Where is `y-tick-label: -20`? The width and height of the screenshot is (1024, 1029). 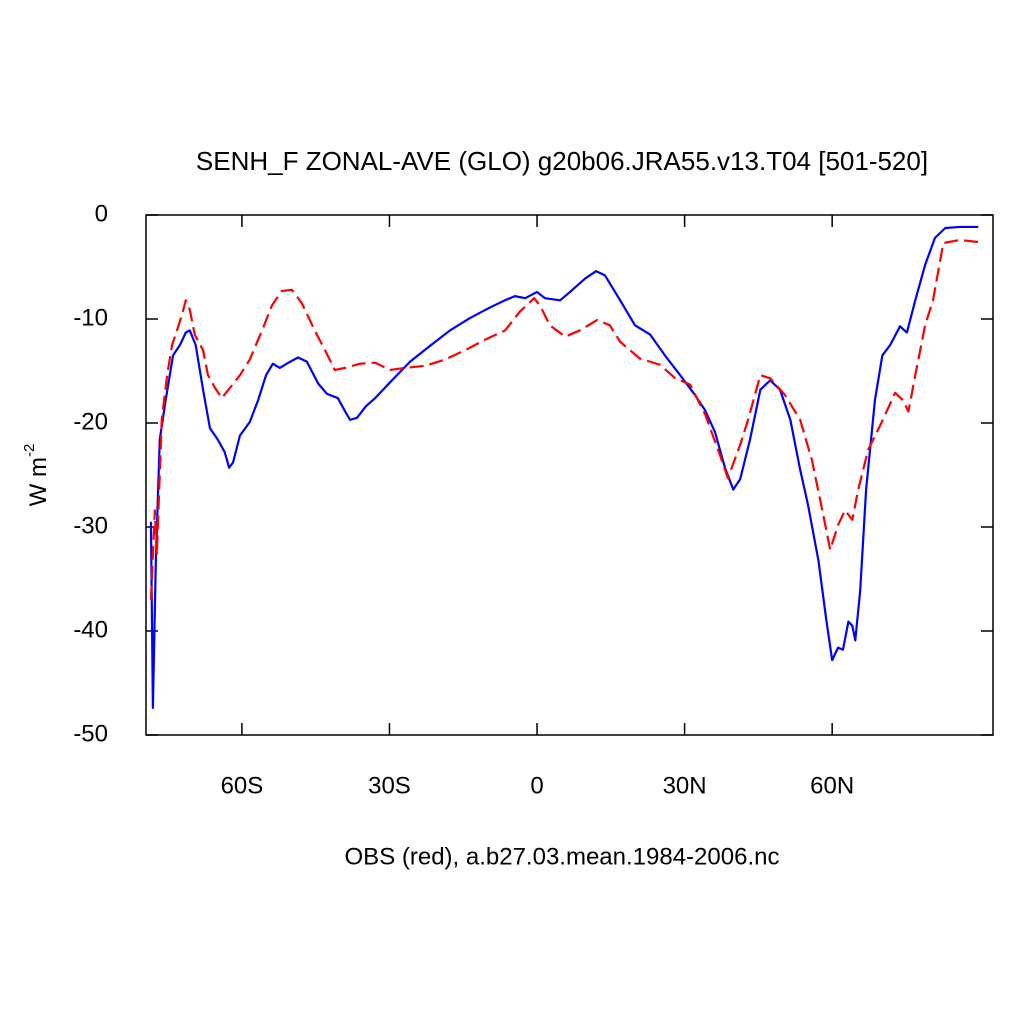 y-tick-label: -20 is located at coordinates (90, 421).